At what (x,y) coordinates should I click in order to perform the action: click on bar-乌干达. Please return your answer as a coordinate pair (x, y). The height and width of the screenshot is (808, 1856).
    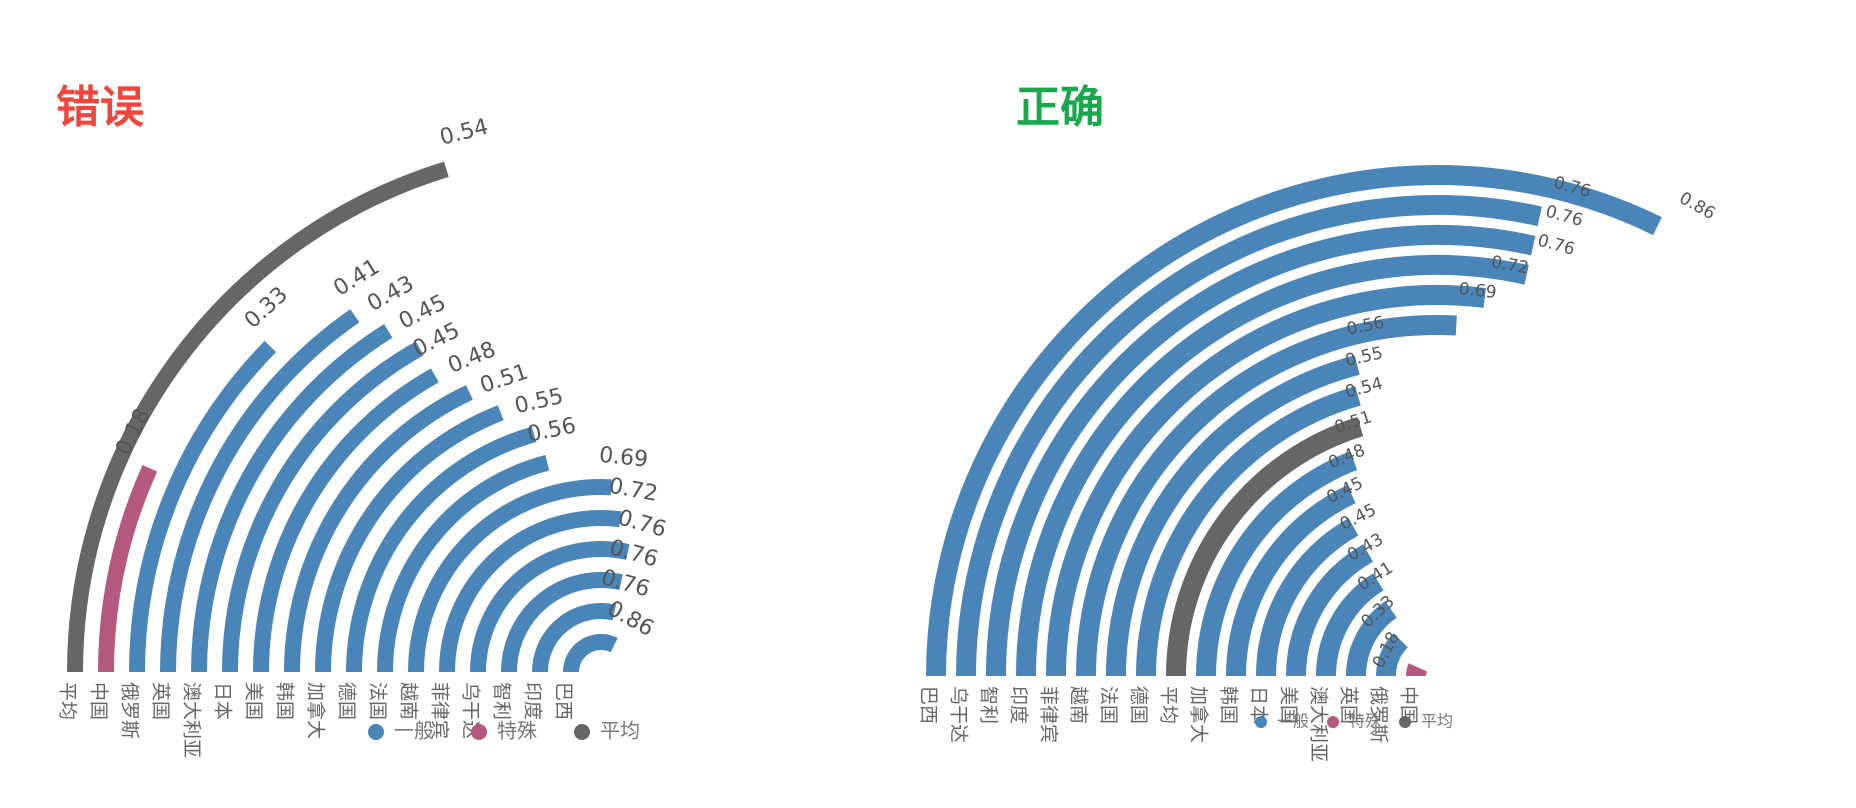
    Looking at the image, I should click on (550, 607).